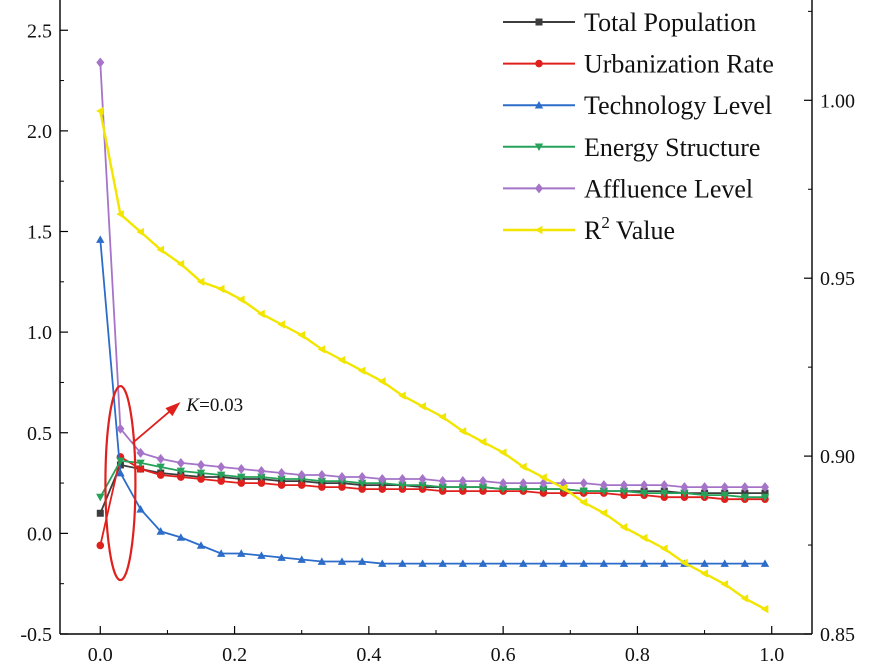 The image size is (883, 664). What do you see at coordinates (672, 147) in the screenshot?
I see `legend-label: Energy Structure` at bounding box center [672, 147].